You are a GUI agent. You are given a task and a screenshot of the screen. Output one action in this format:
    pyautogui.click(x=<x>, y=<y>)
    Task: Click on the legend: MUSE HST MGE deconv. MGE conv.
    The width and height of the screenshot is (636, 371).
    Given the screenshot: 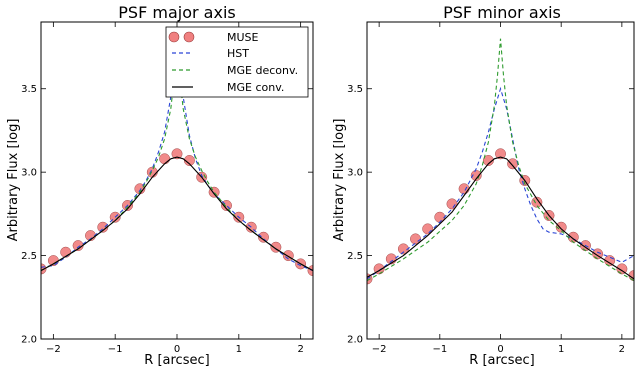 What is the action you would take?
    pyautogui.click(x=237, y=62)
    